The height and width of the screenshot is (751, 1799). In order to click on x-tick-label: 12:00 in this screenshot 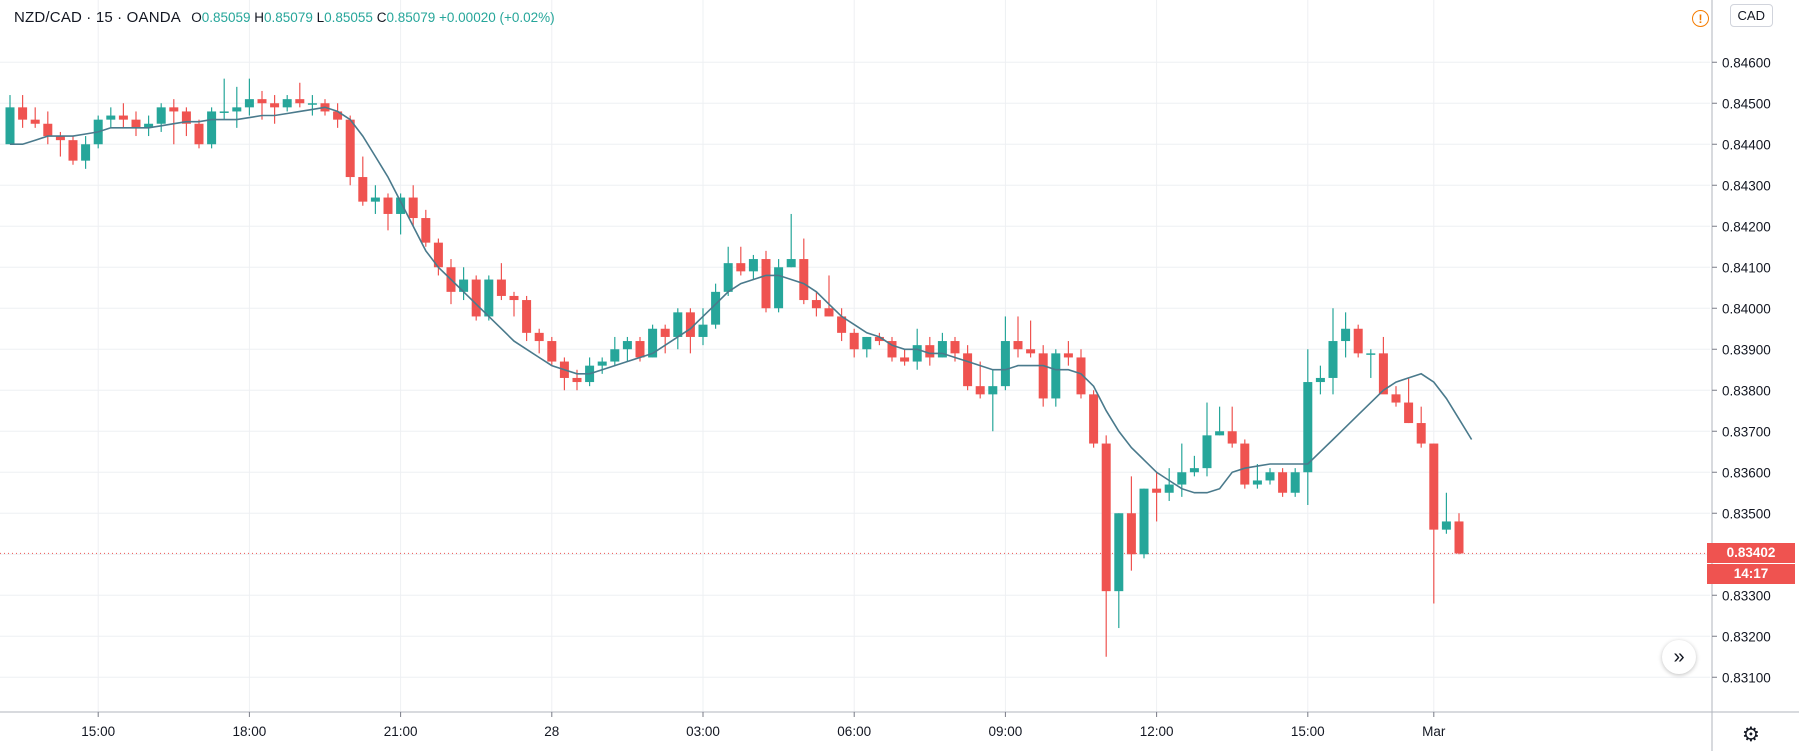, I will do `click(1157, 731)`.